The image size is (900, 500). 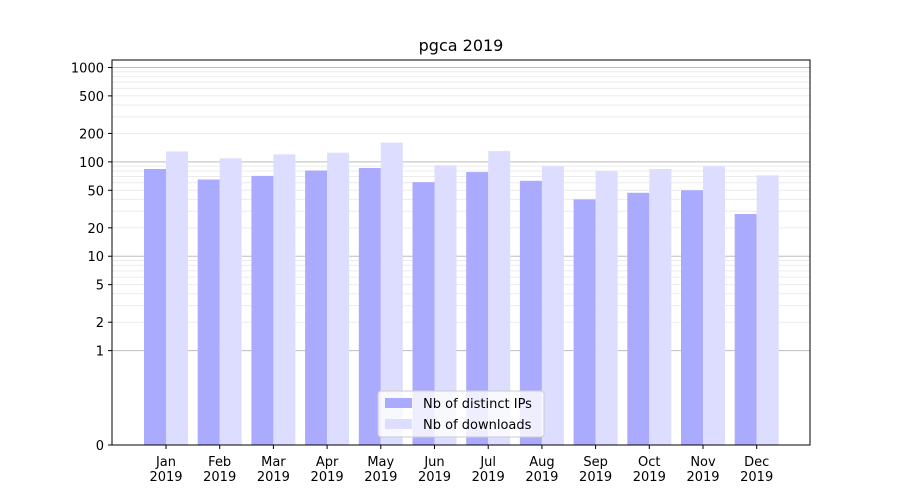 What do you see at coordinates (434, 470) in the screenshot?
I see `x-tick-label: Jun 2019` at bounding box center [434, 470].